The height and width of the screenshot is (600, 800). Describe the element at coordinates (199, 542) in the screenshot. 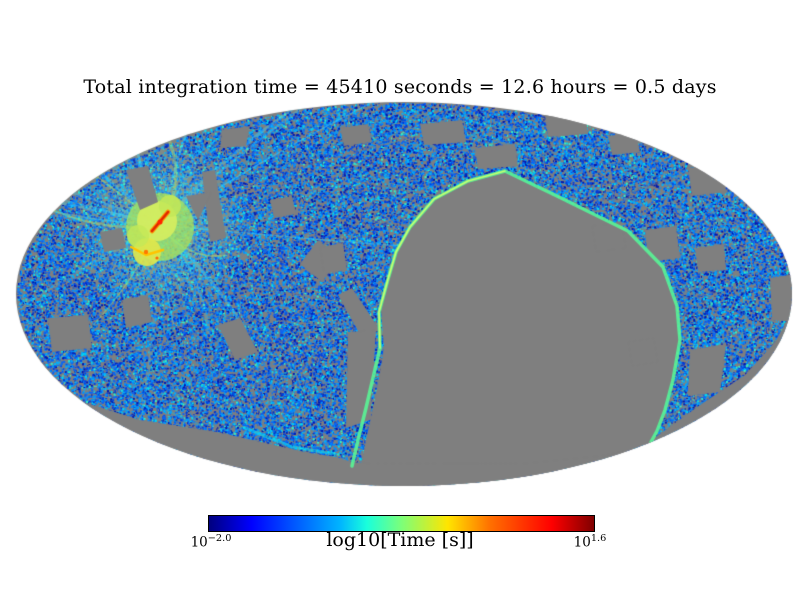

I see `colorbar-min-base: 10` at that location.